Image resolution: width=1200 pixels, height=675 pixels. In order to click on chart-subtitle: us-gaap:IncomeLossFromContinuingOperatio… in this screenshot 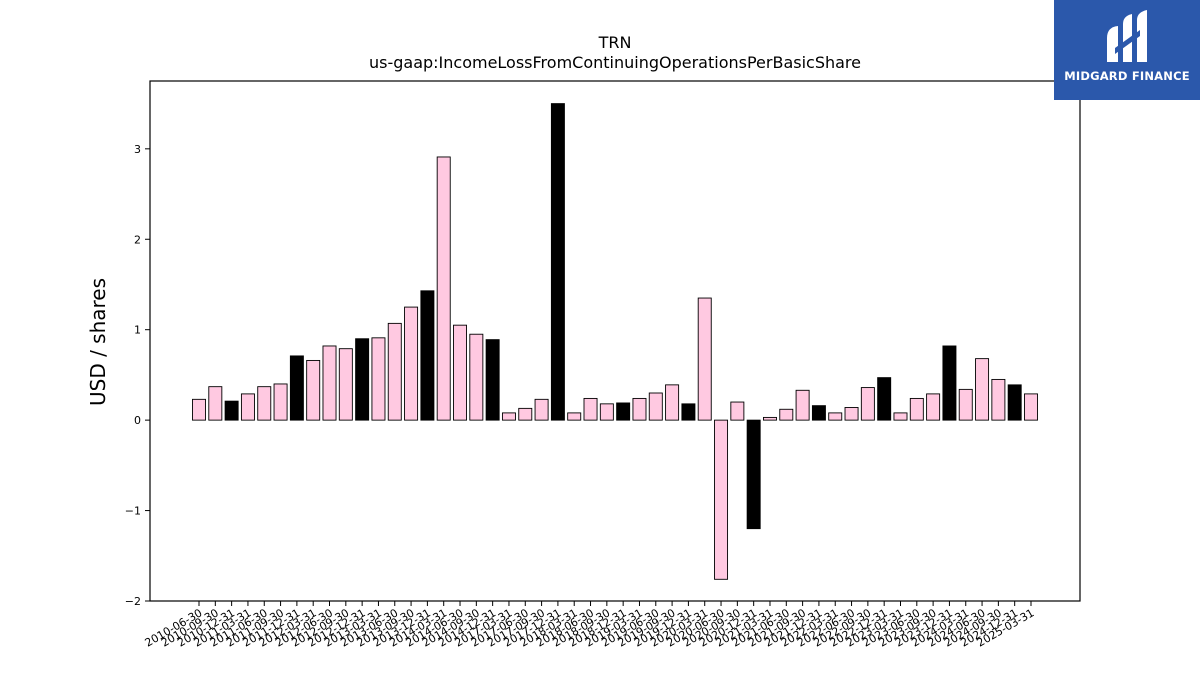, I will do `click(615, 62)`.